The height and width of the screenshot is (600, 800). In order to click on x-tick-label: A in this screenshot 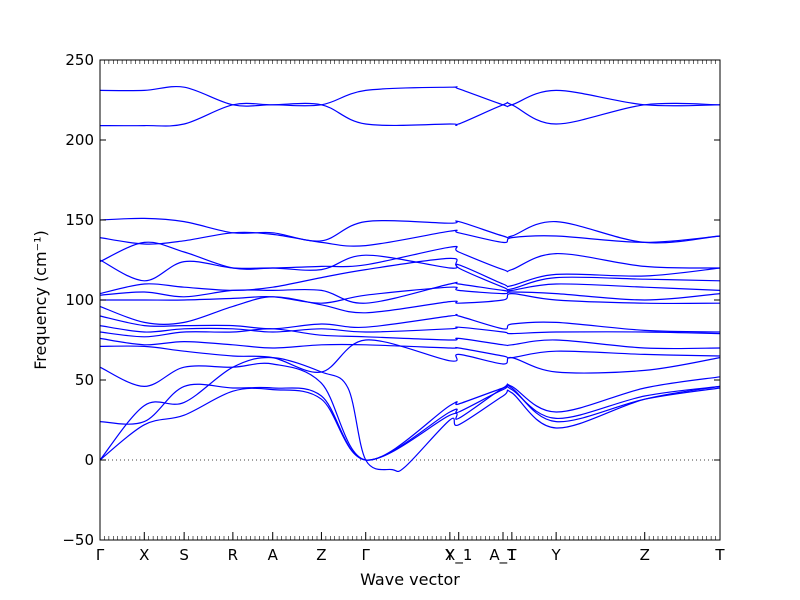, I will do `click(273, 555)`.